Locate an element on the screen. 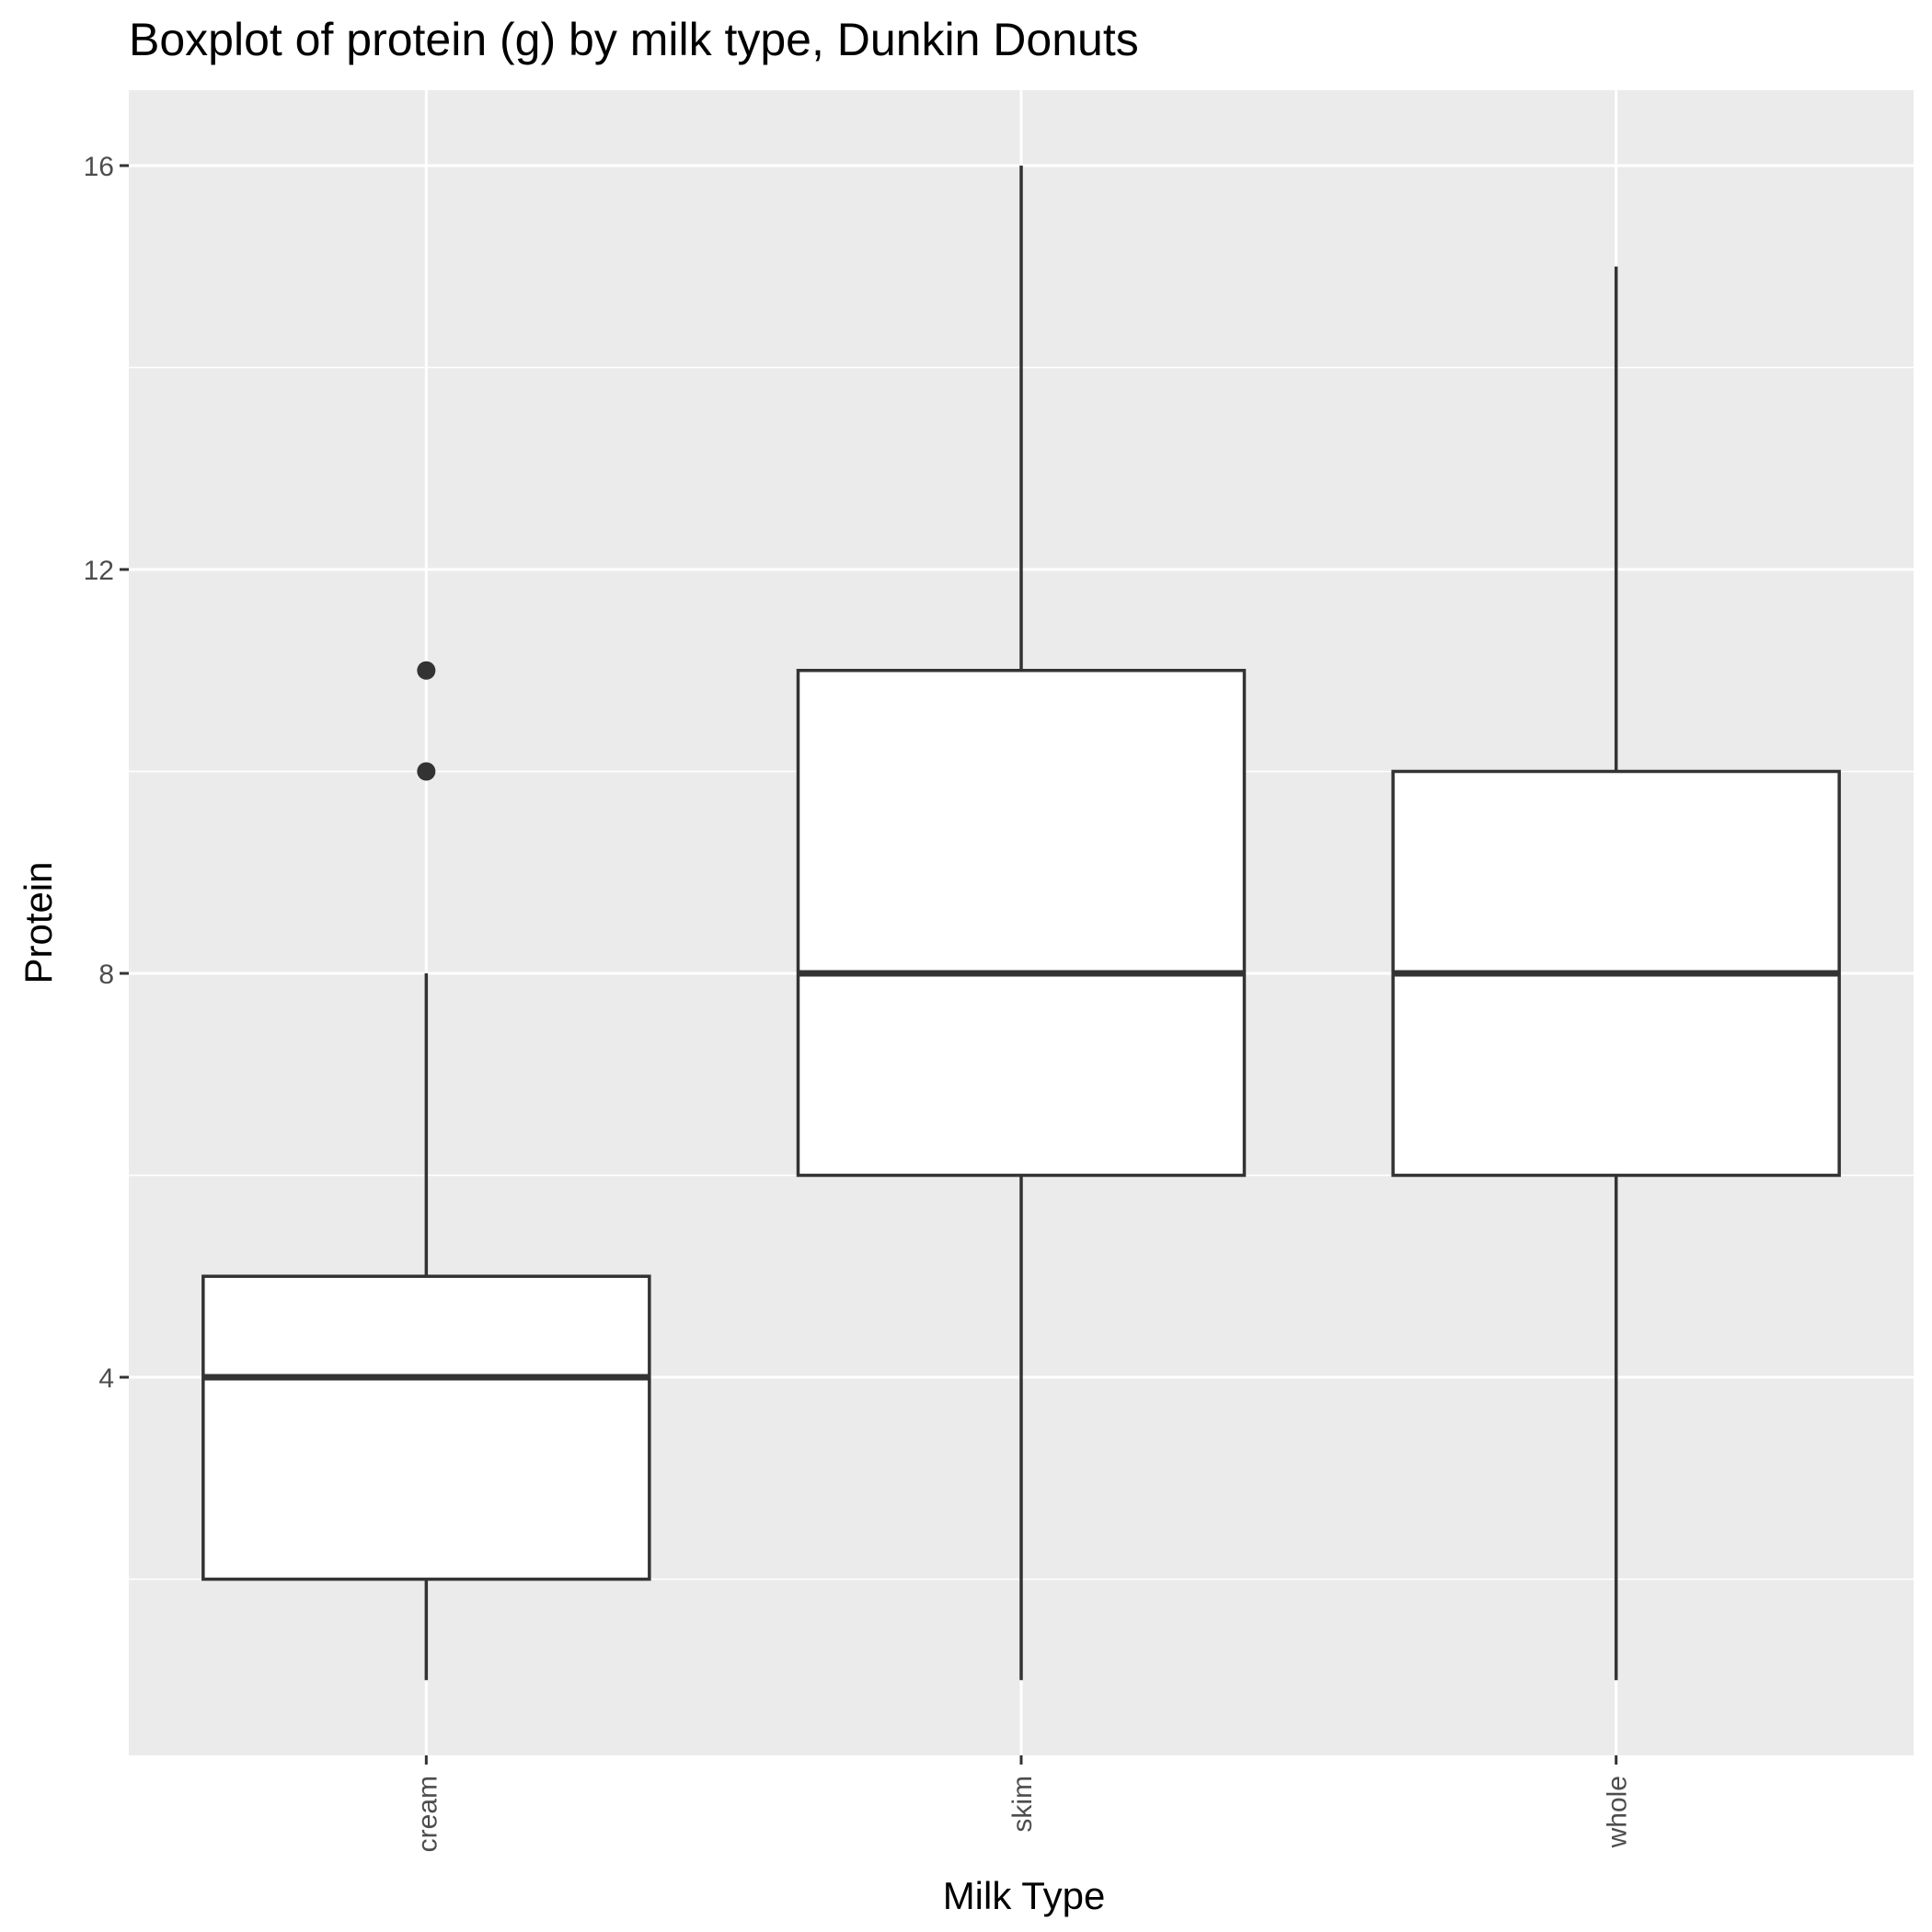  x-tick-label: skim is located at coordinates (1022, 1804).